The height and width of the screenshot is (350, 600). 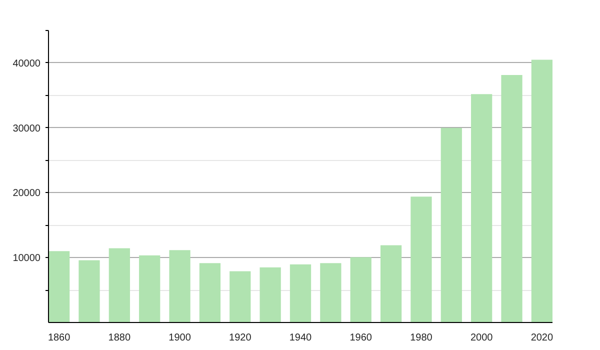 I want to click on y-tick-label: 20000, so click(x=26, y=194).